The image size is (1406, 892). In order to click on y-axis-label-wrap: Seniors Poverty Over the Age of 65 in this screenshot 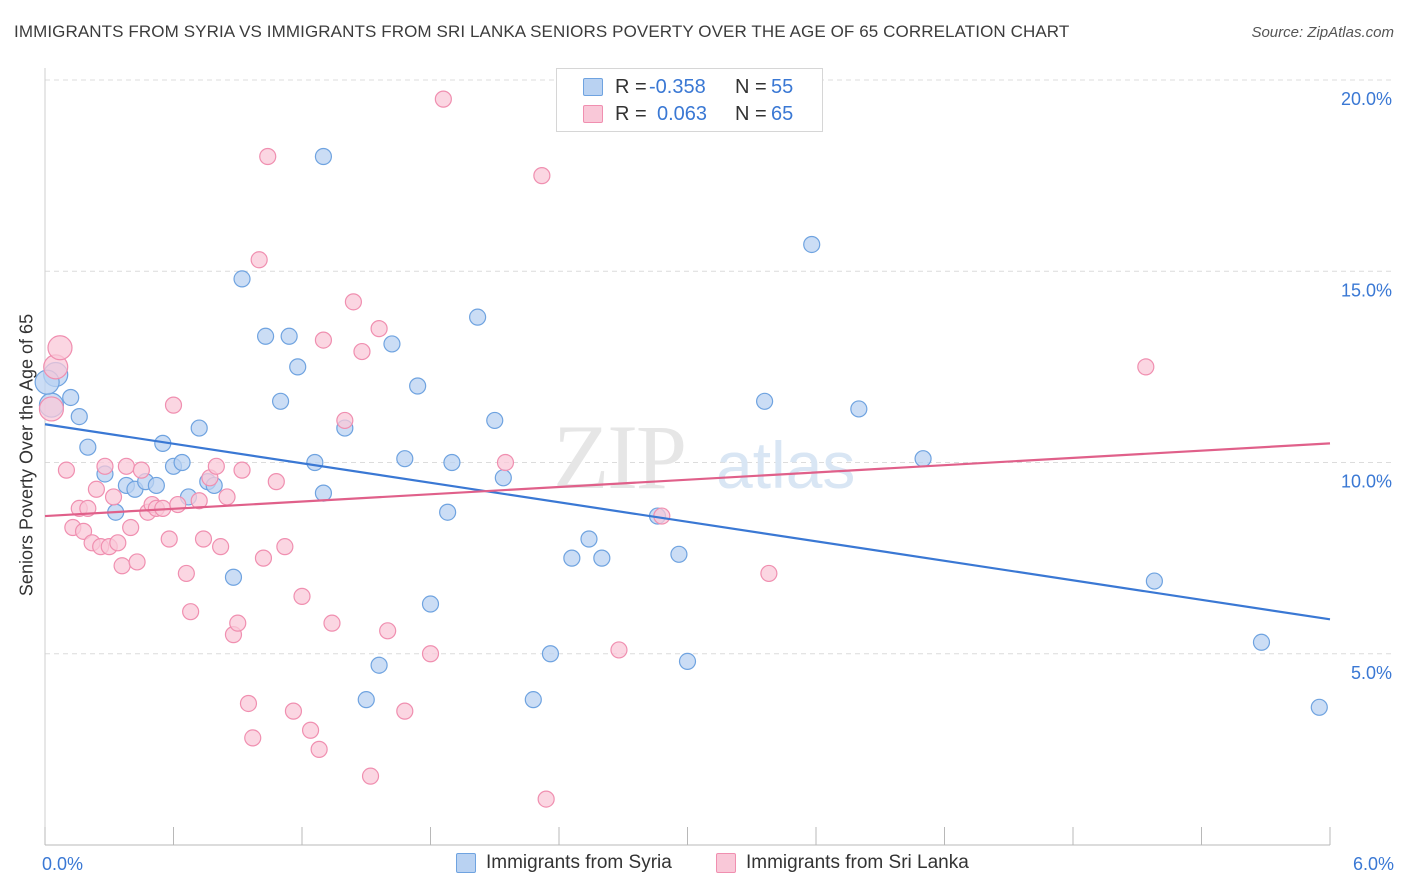, I will do `click(27, 446)`.